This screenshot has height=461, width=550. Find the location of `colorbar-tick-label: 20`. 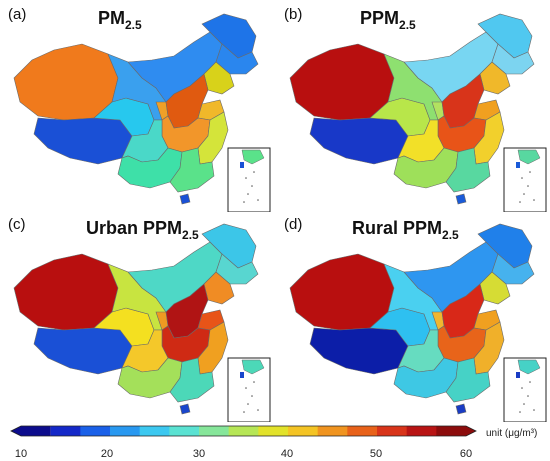

colorbar-tick-label: 20 is located at coordinates (107, 454).